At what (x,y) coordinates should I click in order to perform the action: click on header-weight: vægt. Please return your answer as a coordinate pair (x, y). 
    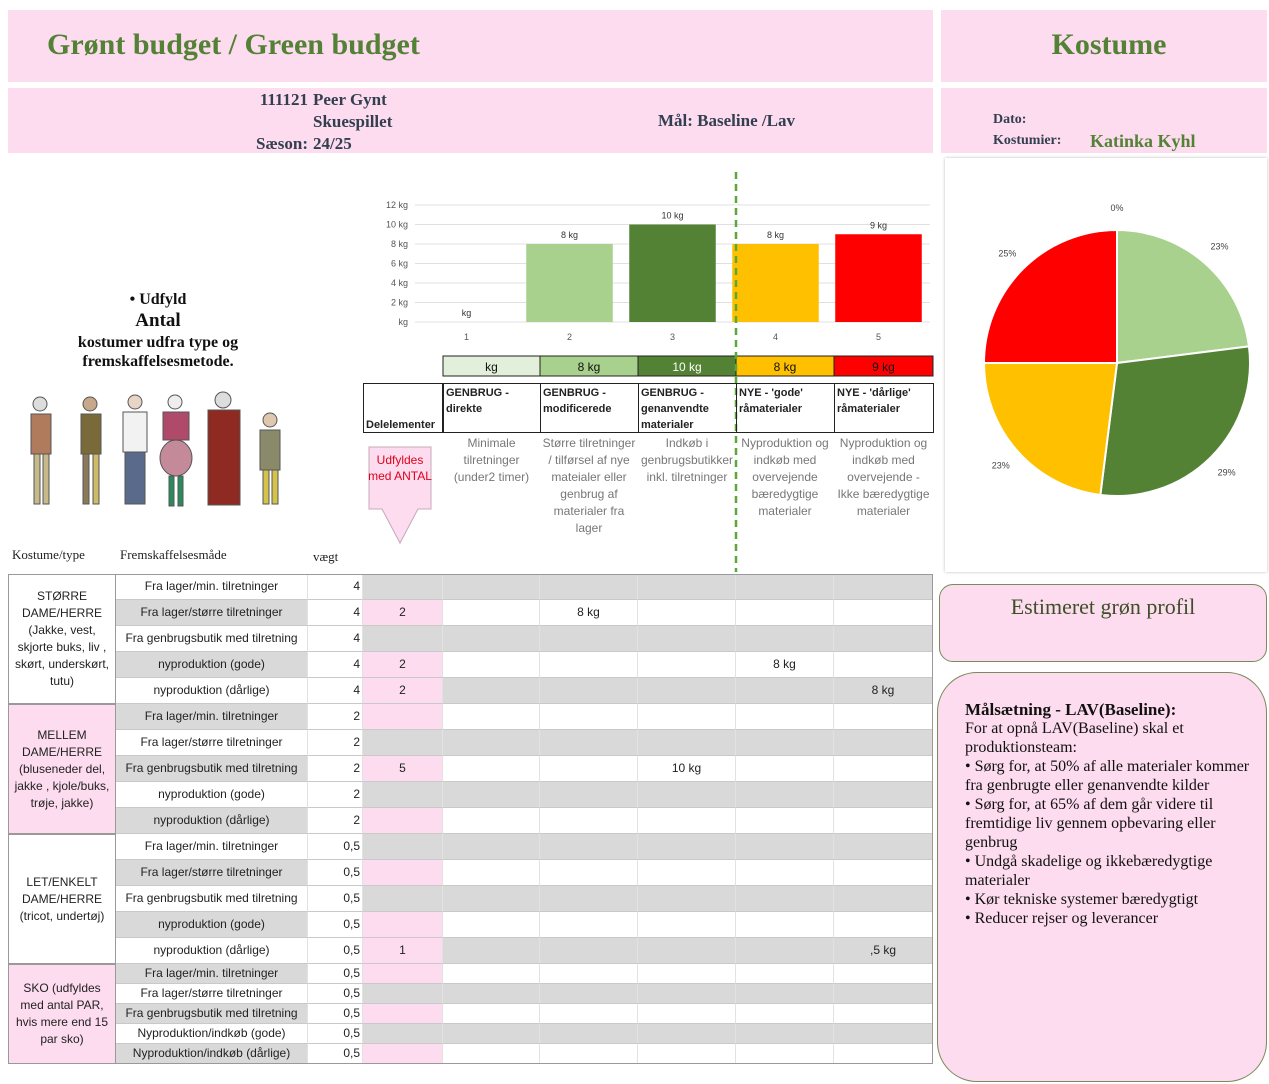
    Looking at the image, I should click on (326, 556).